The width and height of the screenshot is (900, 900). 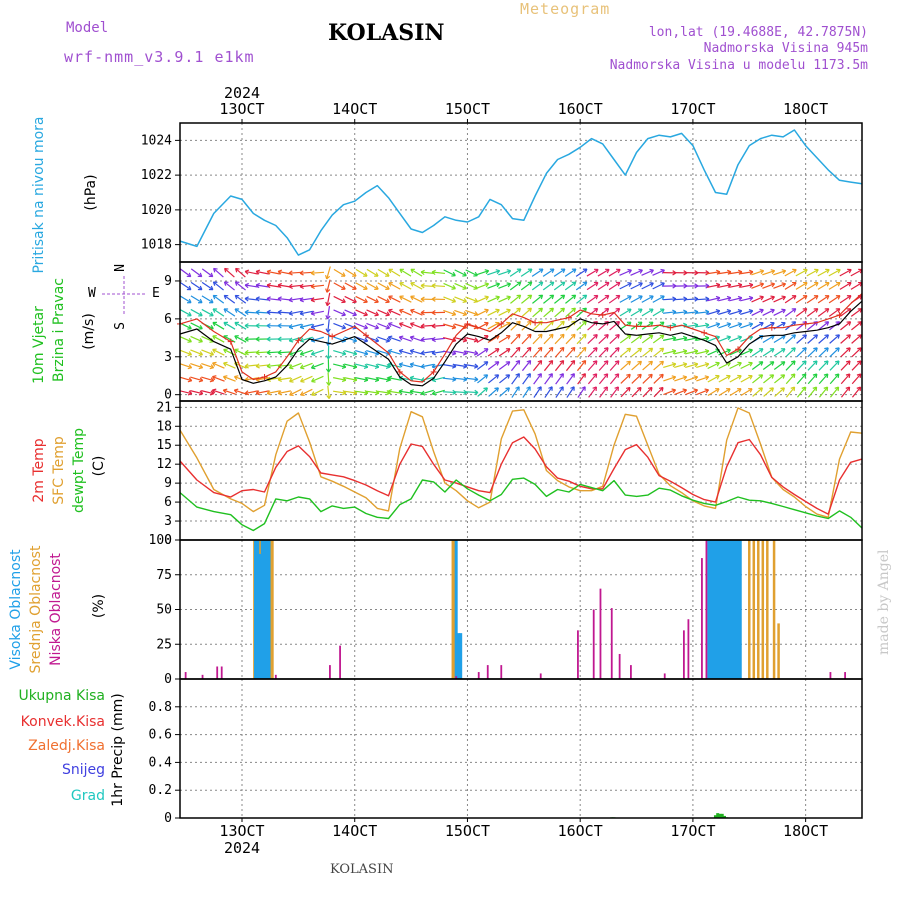 What do you see at coordinates (845, 675) in the screenshot?
I see `cloud-low-bar` at bounding box center [845, 675].